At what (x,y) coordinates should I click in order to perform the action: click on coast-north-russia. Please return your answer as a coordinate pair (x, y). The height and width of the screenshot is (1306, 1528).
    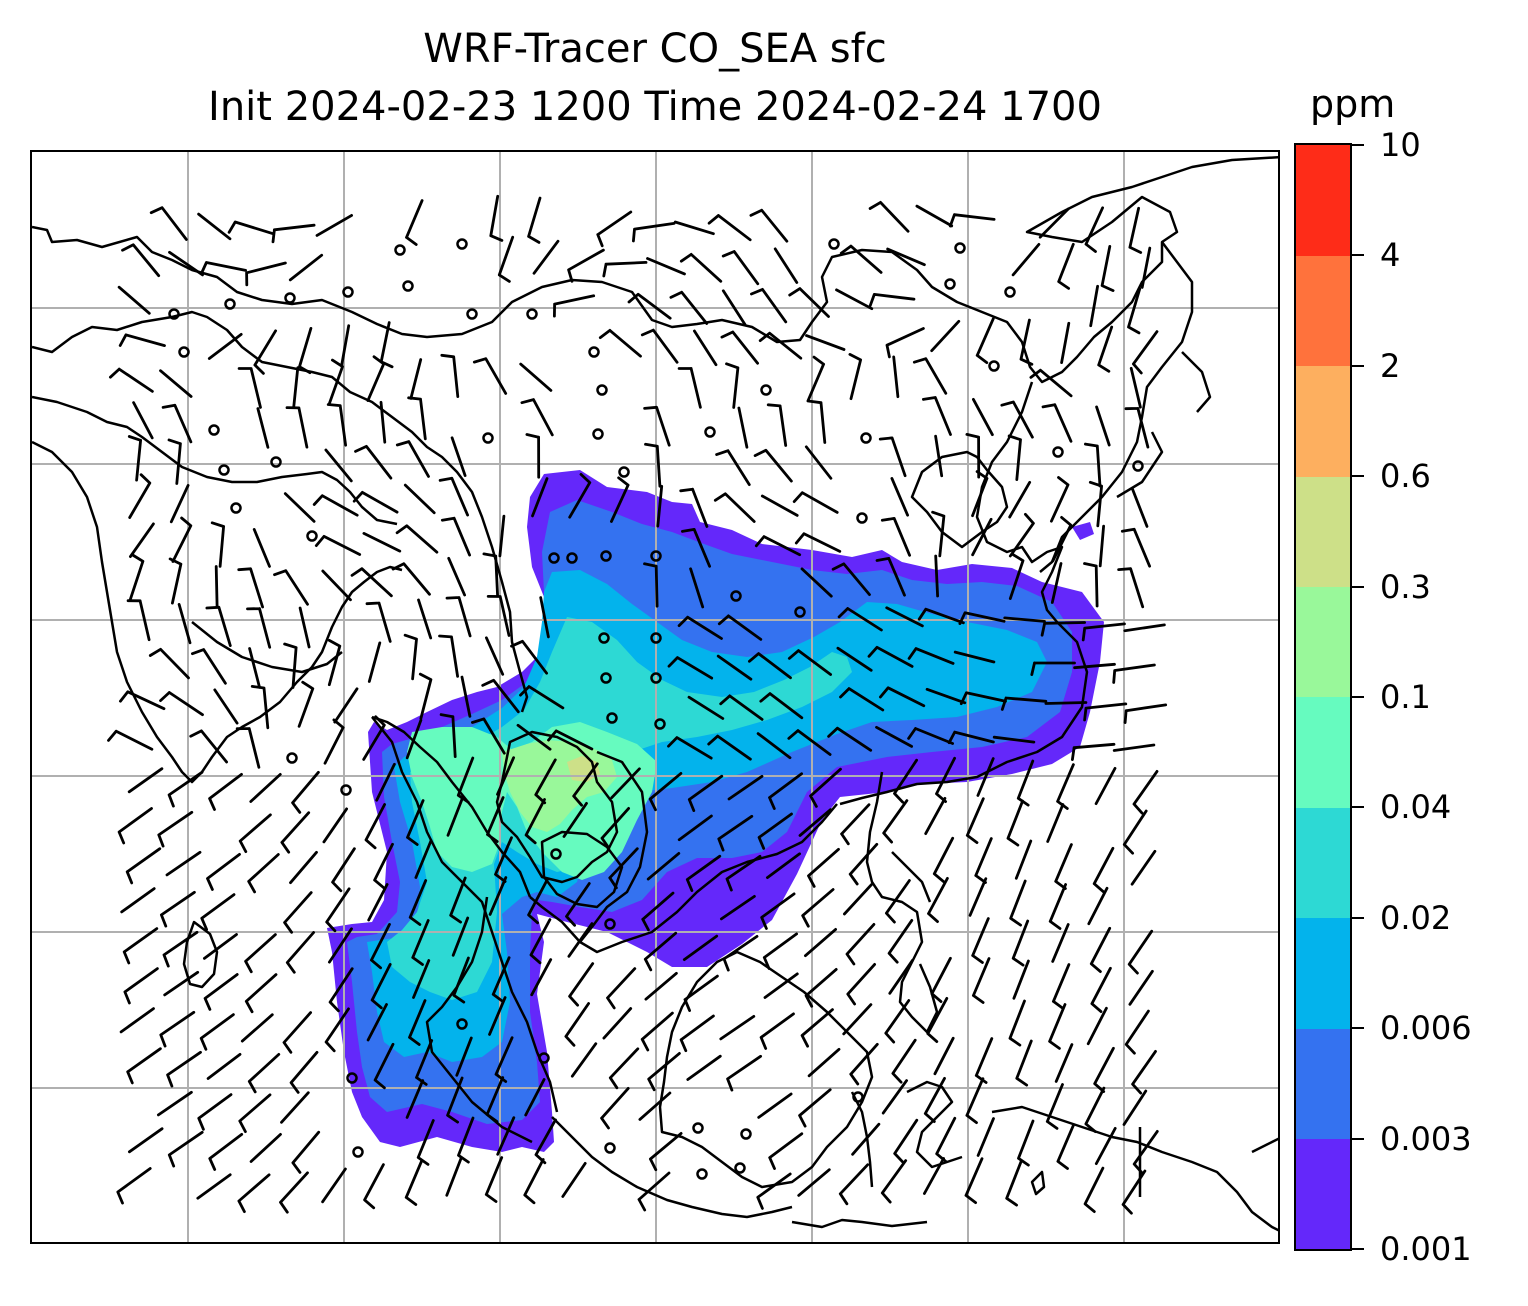
    Looking at the image, I should click on (655, 269).